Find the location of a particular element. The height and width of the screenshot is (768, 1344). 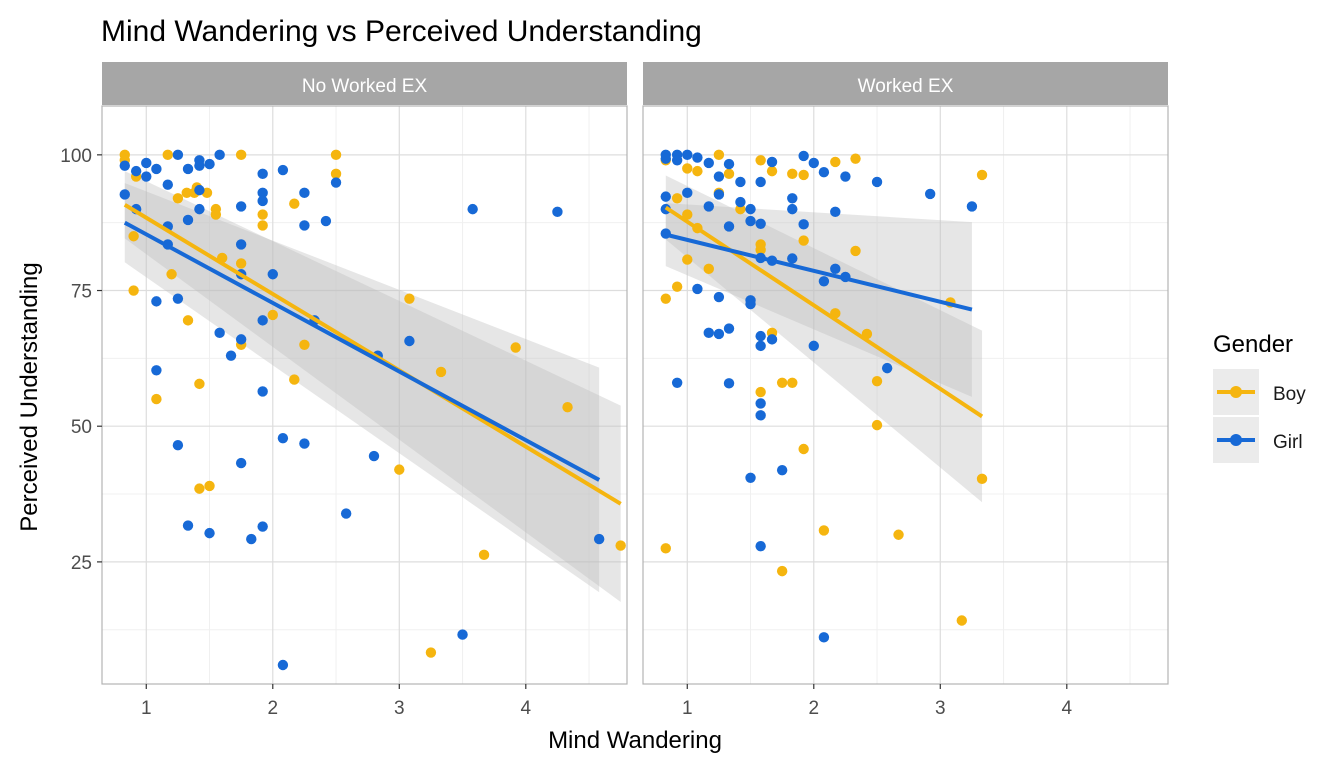

y-tick-label: 75 is located at coordinates (81, 292).